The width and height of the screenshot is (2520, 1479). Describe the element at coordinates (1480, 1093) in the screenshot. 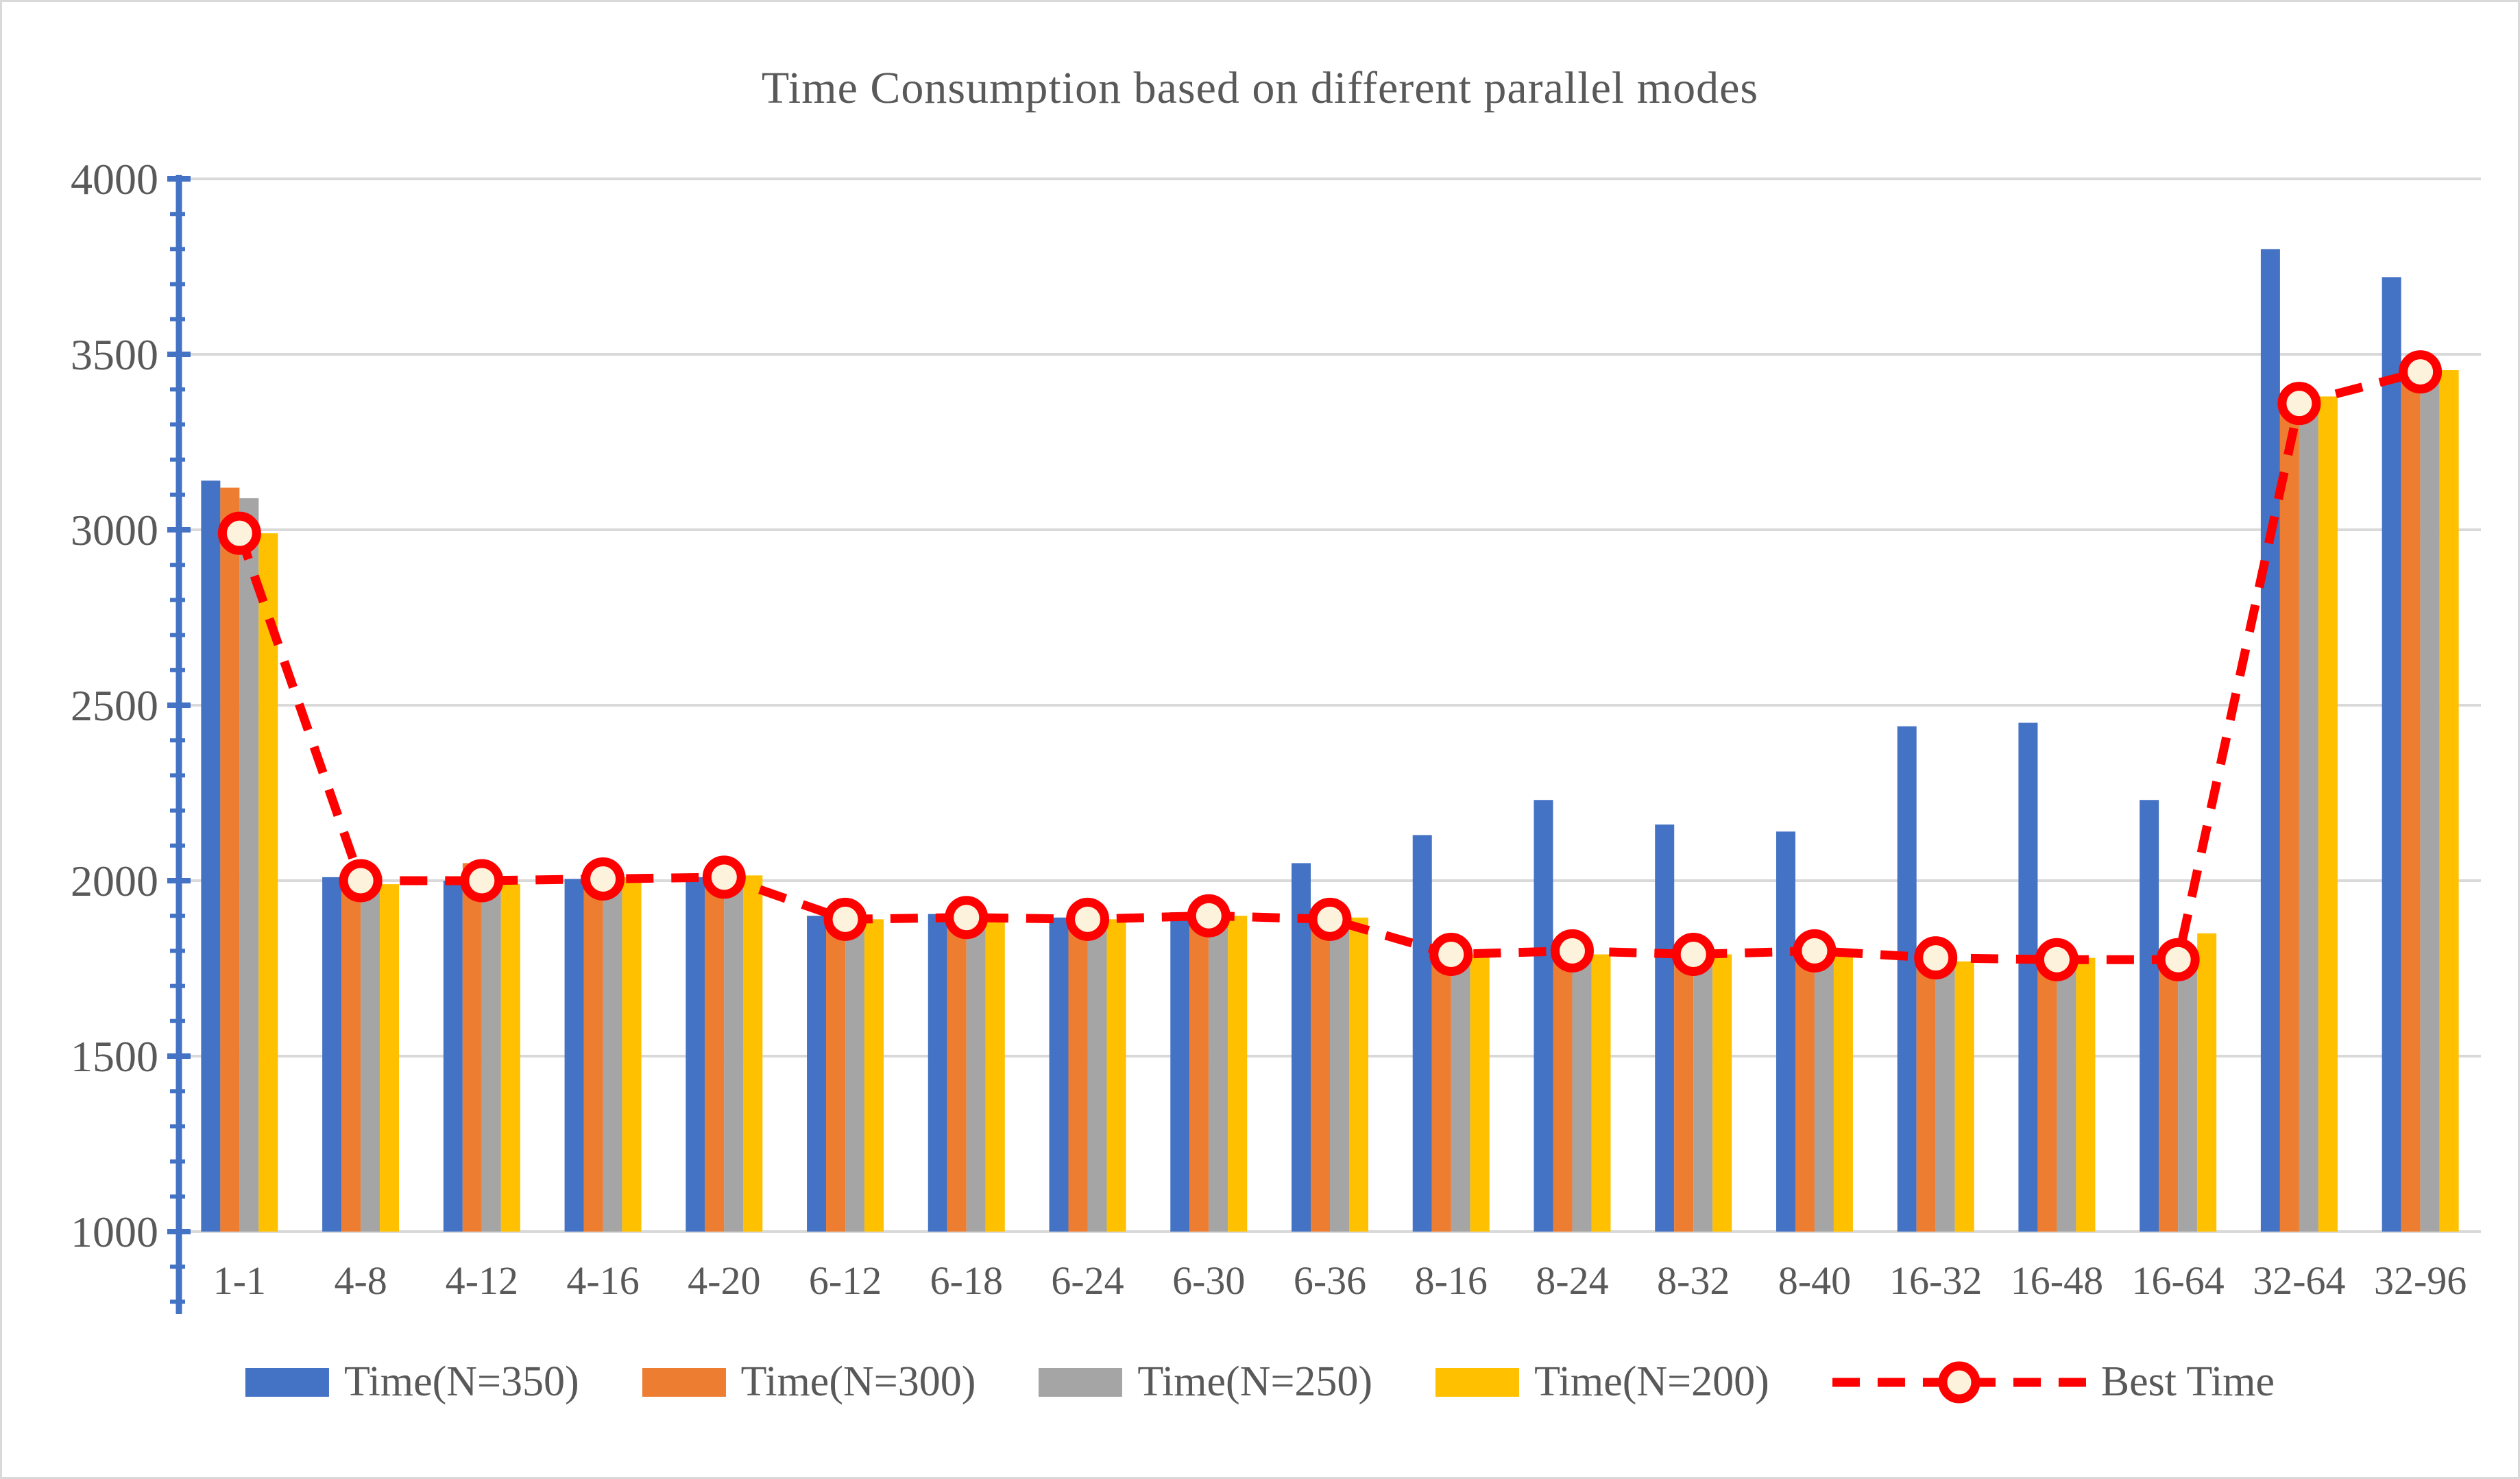

I see `bar-Time(N=200)-8-16` at that location.